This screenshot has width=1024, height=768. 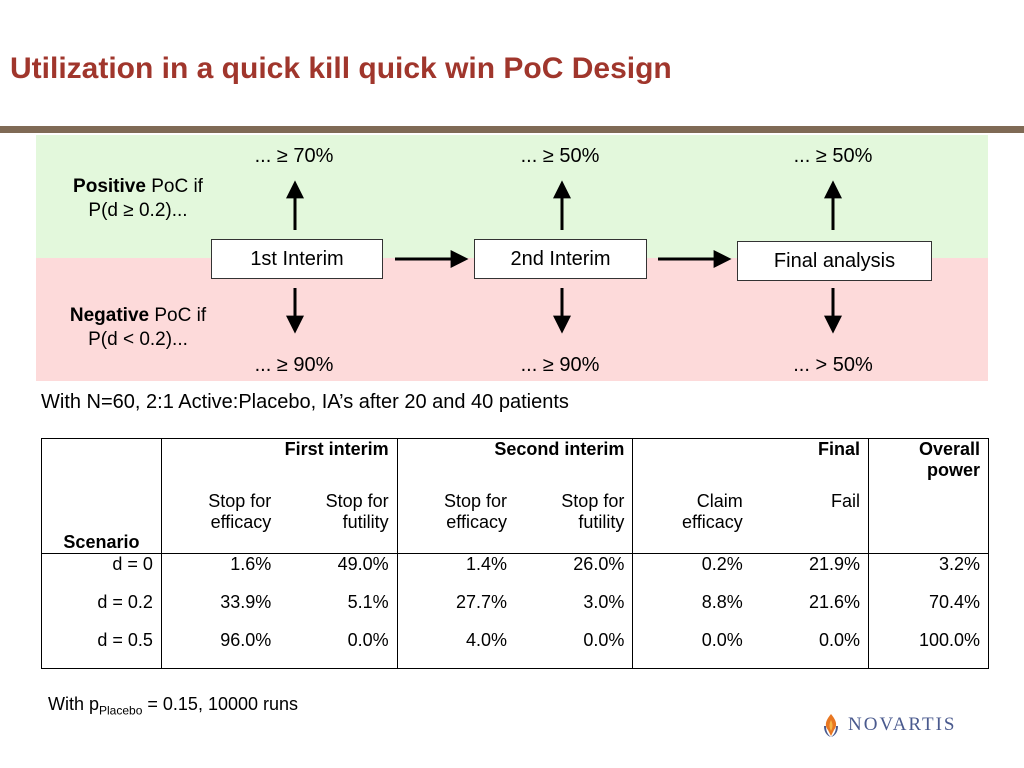 I want to click on value-cell: 0.2%, so click(x=691, y=572).